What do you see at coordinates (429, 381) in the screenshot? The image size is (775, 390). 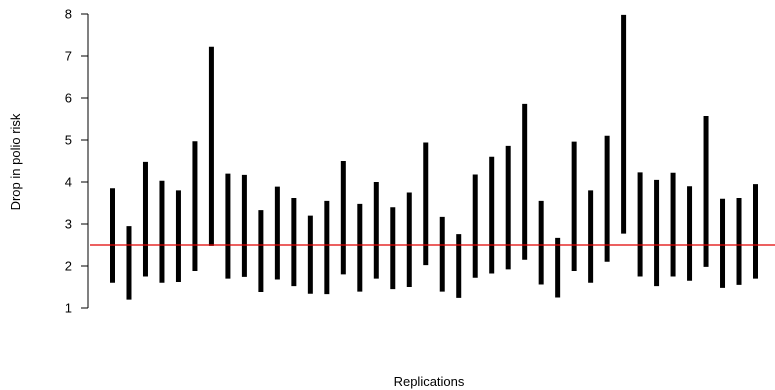 I see `x-axis-title: Replications` at bounding box center [429, 381].